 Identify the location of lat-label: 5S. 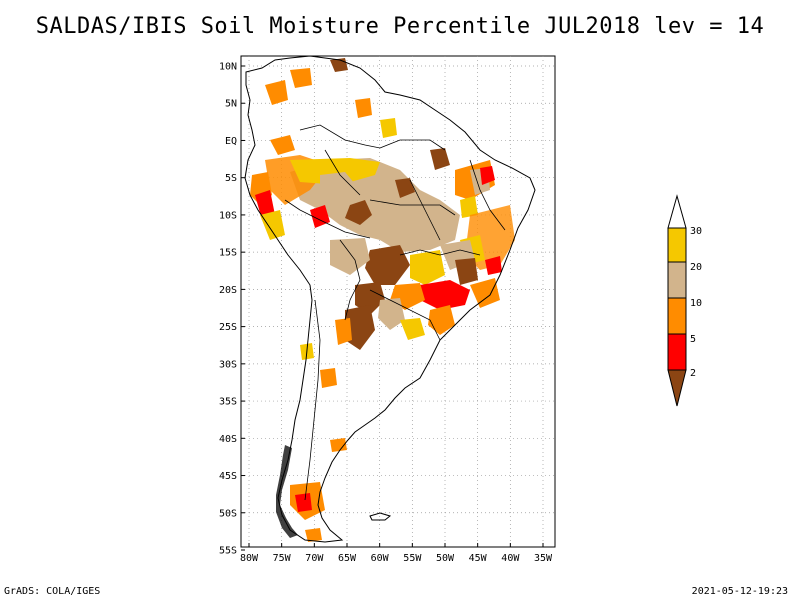
(231, 178).